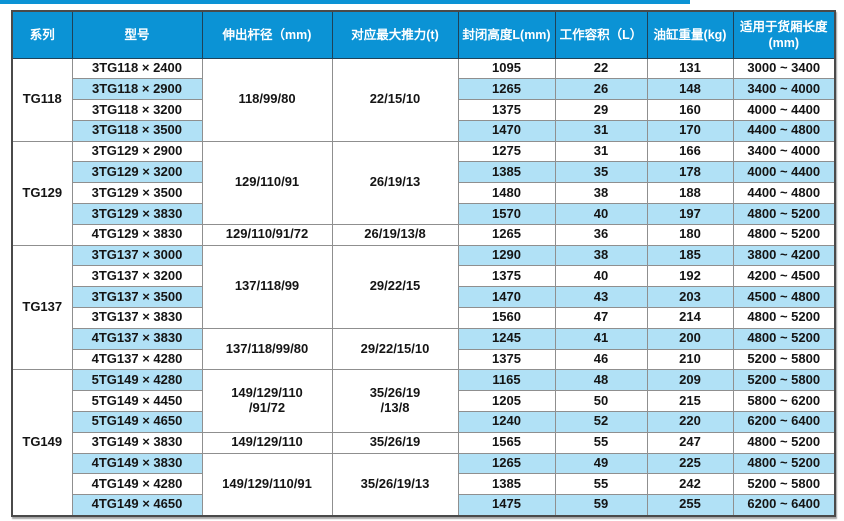 The height and width of the screenshot is (521, 844). What do you see at coordinates (784, 34) in the screenshot?
I see `column-header-box-length: 适用于货厢长度 (mm)` at bounding box center [784, 34].